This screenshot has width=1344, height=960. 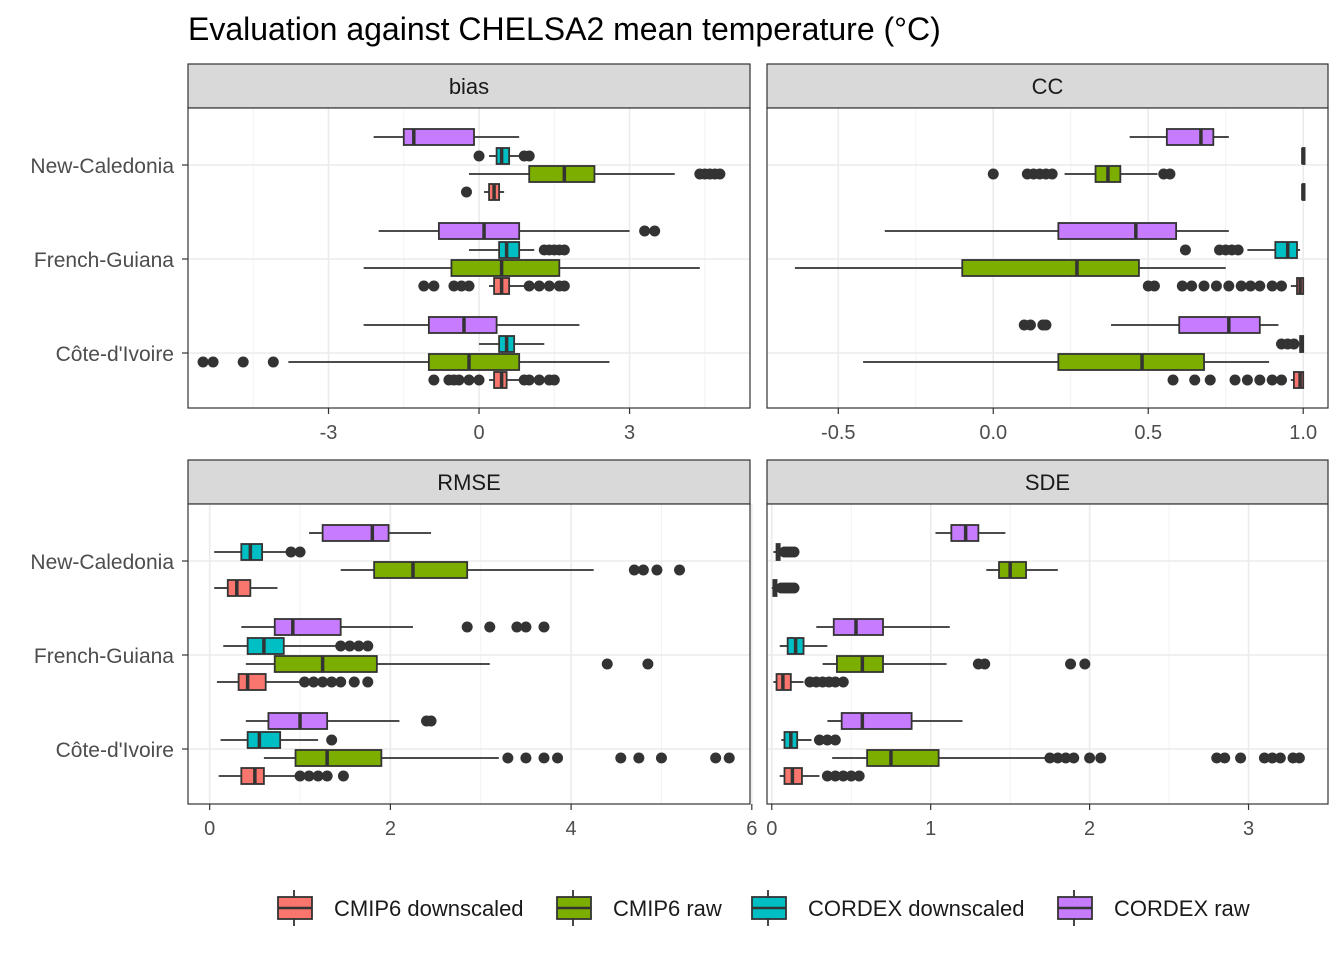 I want to click on box-french-guiana-cmip6-raw, so click(x=1010, y=268).